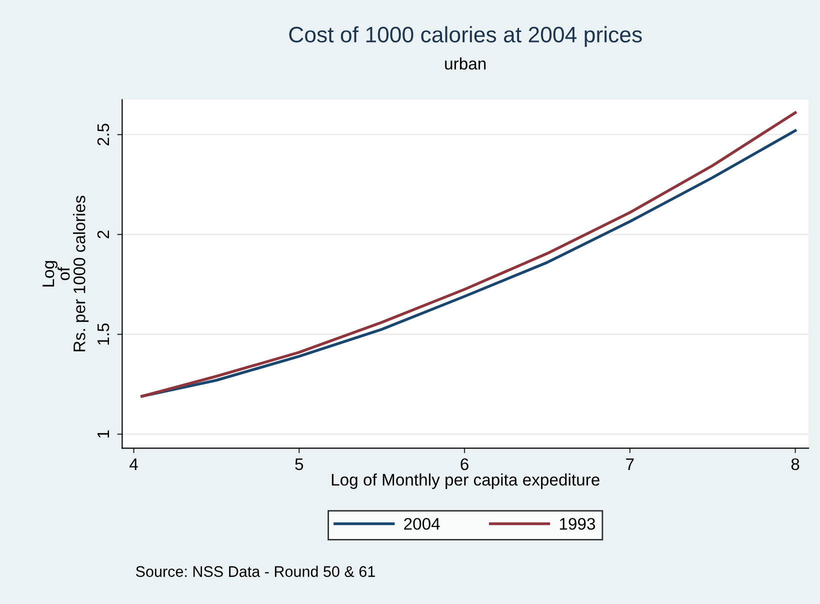 The width and height of the screenshot is (820, 604). What do you see at coordinates (134, 464) in the screenshot?
I see `x-tick-label: 4` at bounding box center [134, 464].